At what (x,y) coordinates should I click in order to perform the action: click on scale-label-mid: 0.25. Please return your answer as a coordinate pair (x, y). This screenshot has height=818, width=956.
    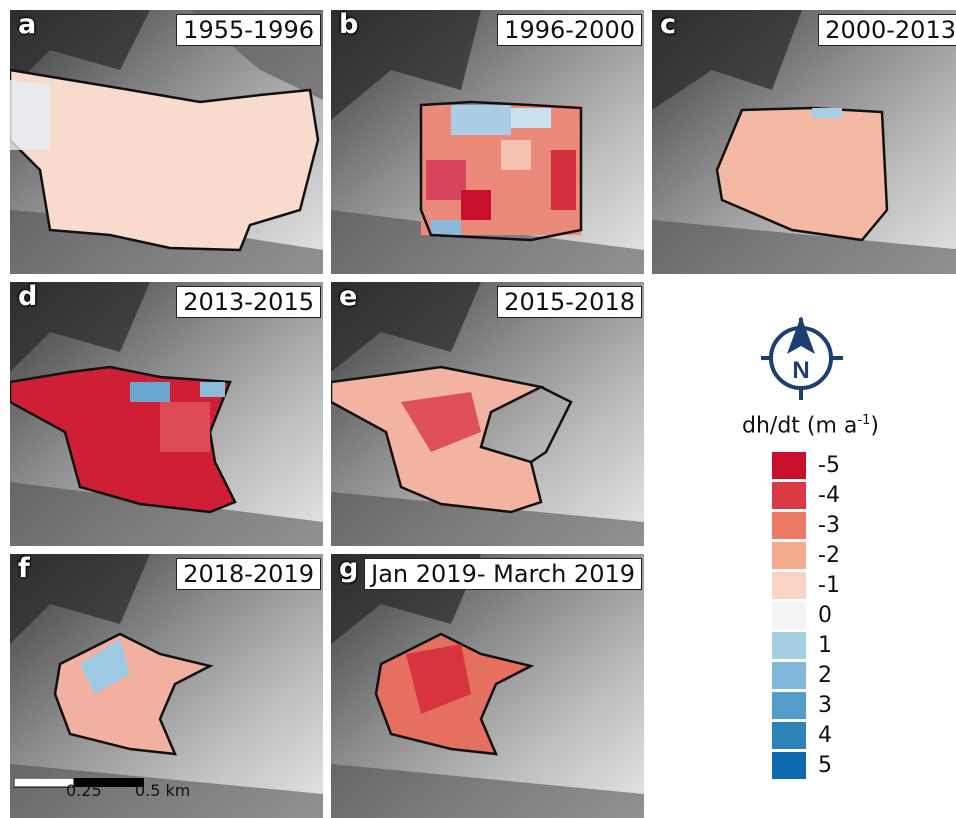
    Looking at the image, I should click on (84, 790).